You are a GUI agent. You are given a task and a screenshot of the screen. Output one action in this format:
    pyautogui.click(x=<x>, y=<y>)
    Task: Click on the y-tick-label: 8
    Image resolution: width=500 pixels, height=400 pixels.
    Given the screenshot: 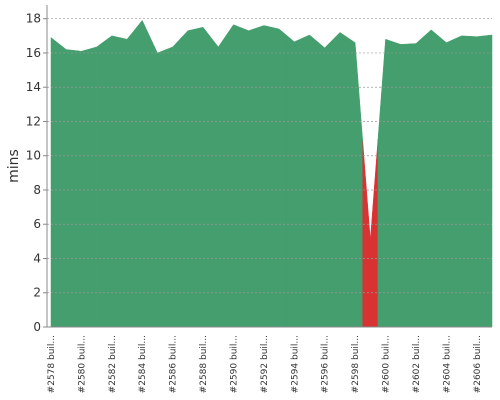 What is the action you would take?
    pyautogui.click(x=37, y=190)
    